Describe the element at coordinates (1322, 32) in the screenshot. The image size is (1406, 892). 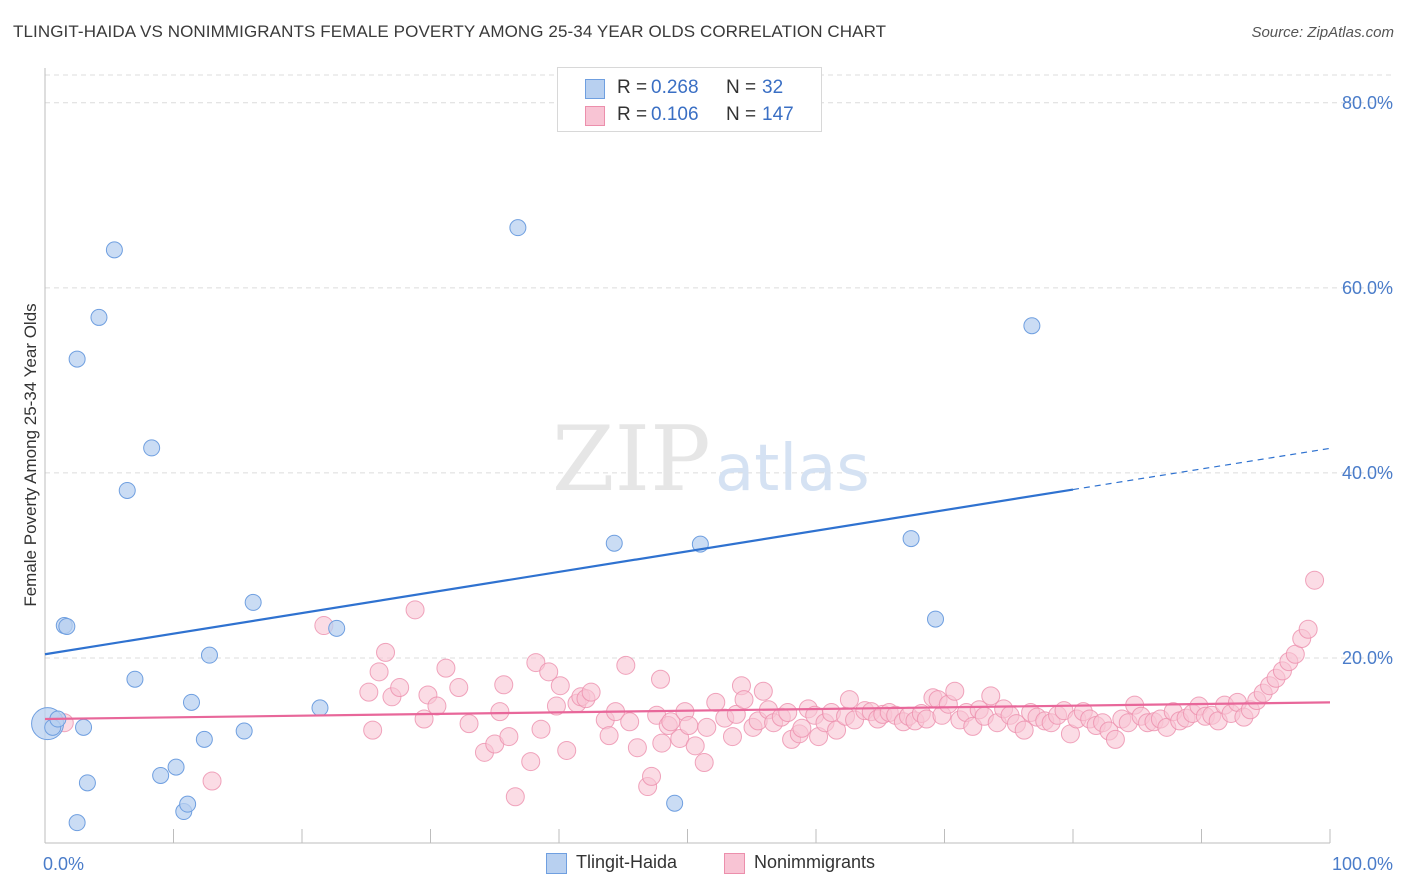
I see `source-label: Source: ZipAtlas.com` at that location.